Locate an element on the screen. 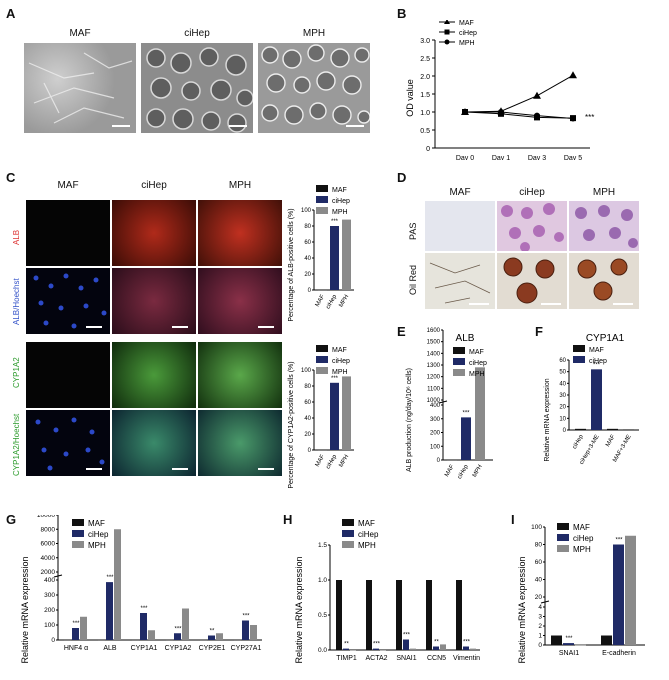 This screenshot has height=680, width=669. c-row-alb-hoechst: ALB/Hoechst is located at coordinates (16, 301).